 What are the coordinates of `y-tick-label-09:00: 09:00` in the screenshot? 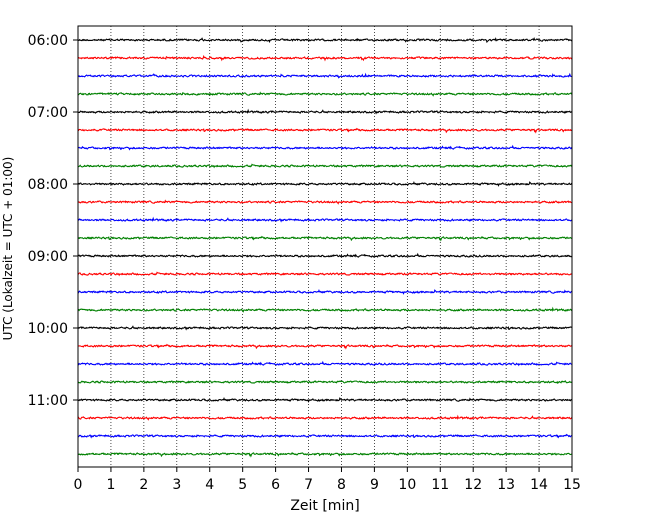 It's located at (48, 257).